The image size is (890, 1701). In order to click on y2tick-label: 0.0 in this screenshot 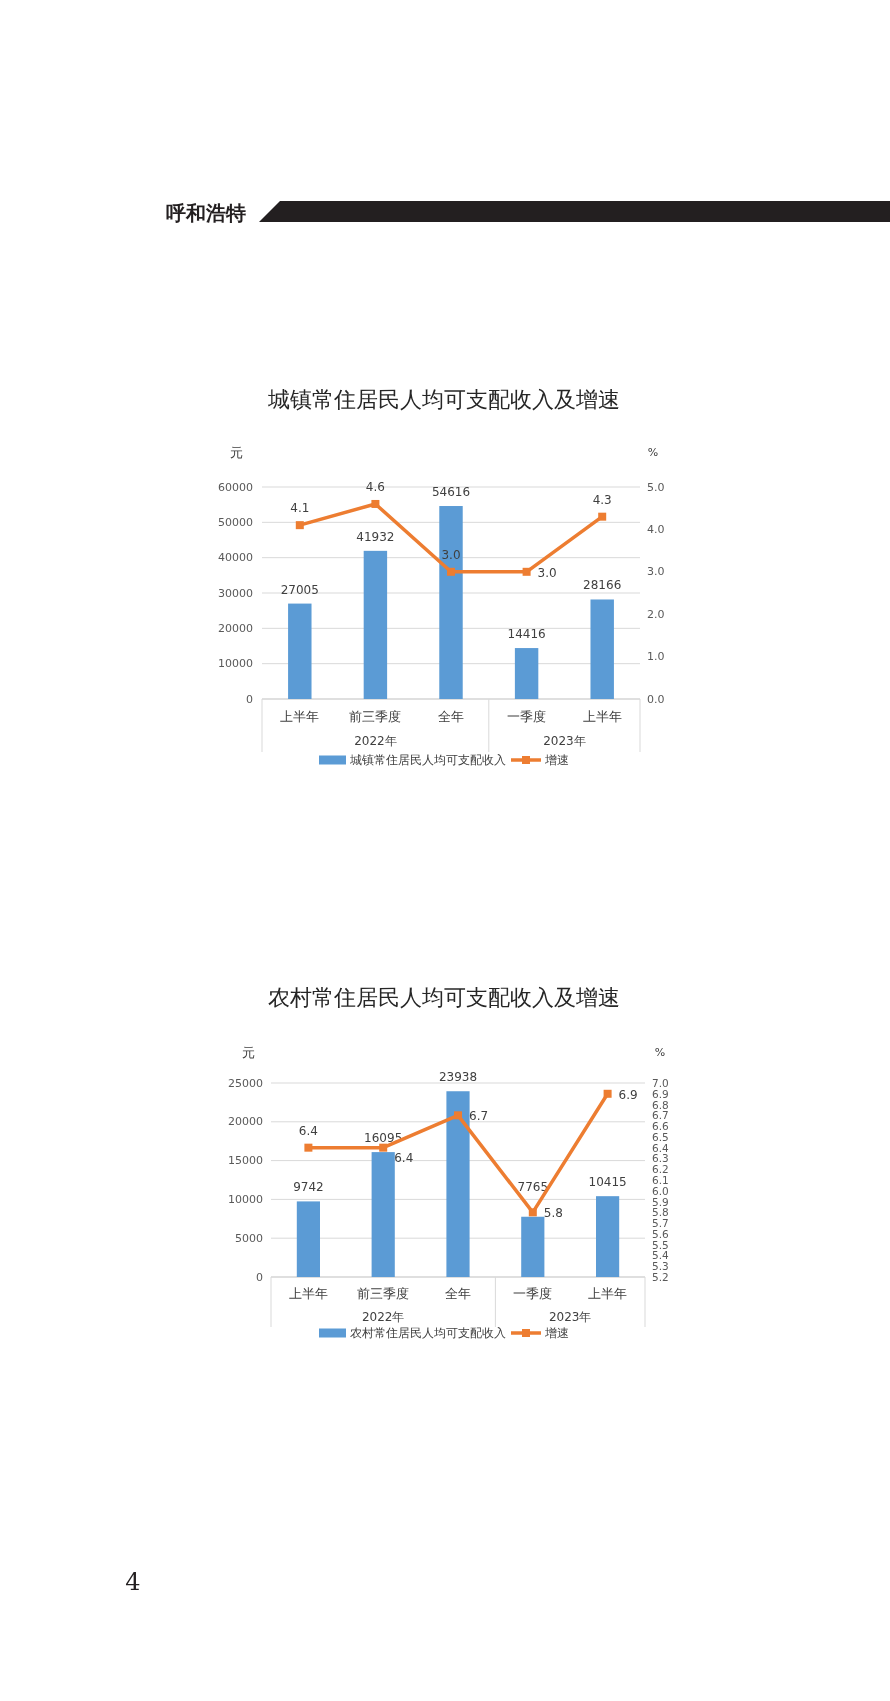, I will do `click(656, 699)`.